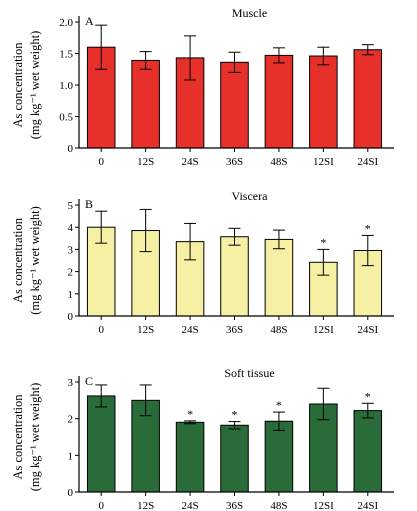 The height and width of the screenshot is (511, 417). I want to click on y-tick-label: 1.0, so click(66, 86).